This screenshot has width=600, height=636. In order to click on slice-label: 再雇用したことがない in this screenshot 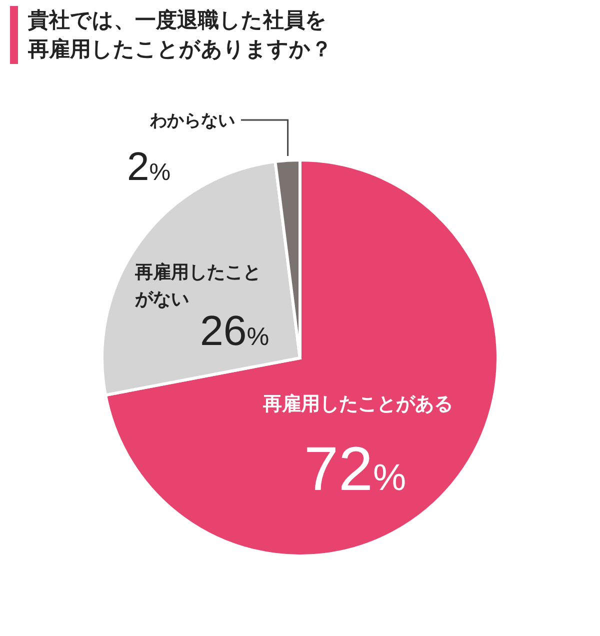, I will do `click(197, 286)`.